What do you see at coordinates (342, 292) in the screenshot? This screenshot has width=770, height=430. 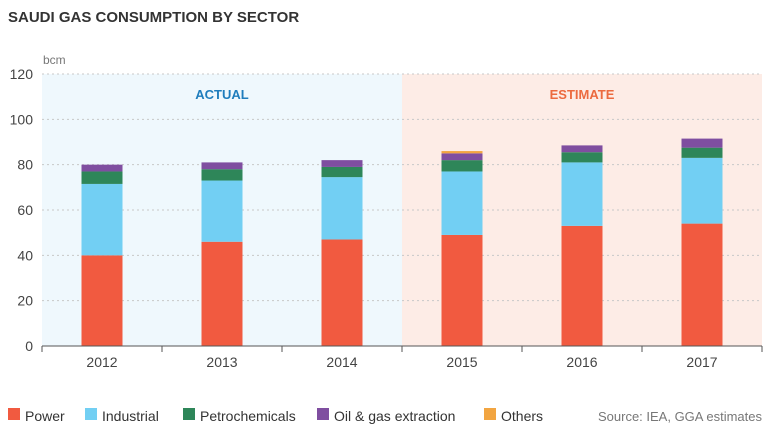 I see `bar-power-2014` at bounding box center [342, 292].